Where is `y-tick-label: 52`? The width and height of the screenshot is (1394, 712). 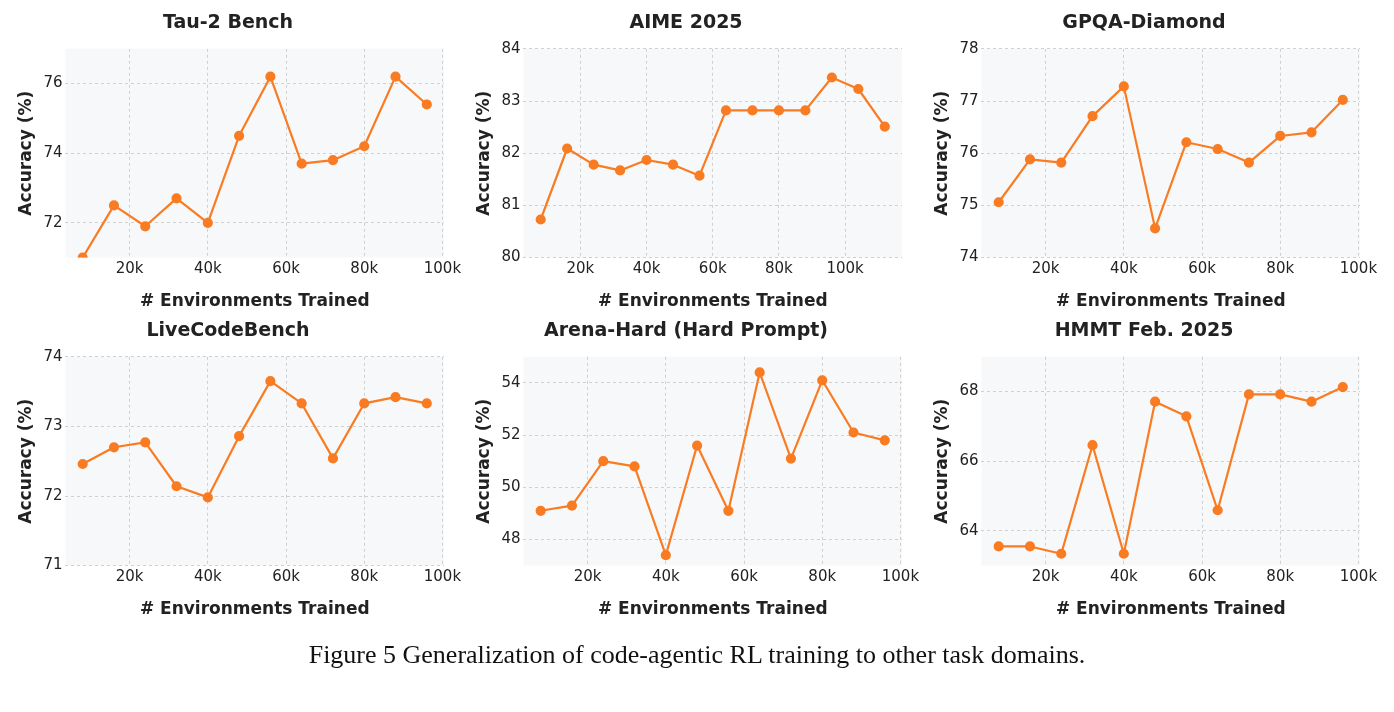
y-tick-label: 52 is located at coordinates (511, 433).